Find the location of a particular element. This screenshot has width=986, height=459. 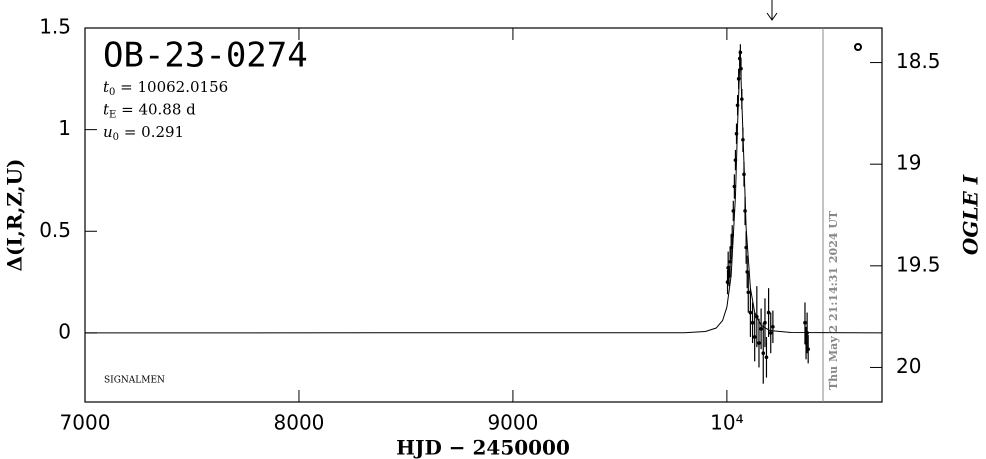

chart-title: OB-23-0274 is located at coordinates (205, 56).